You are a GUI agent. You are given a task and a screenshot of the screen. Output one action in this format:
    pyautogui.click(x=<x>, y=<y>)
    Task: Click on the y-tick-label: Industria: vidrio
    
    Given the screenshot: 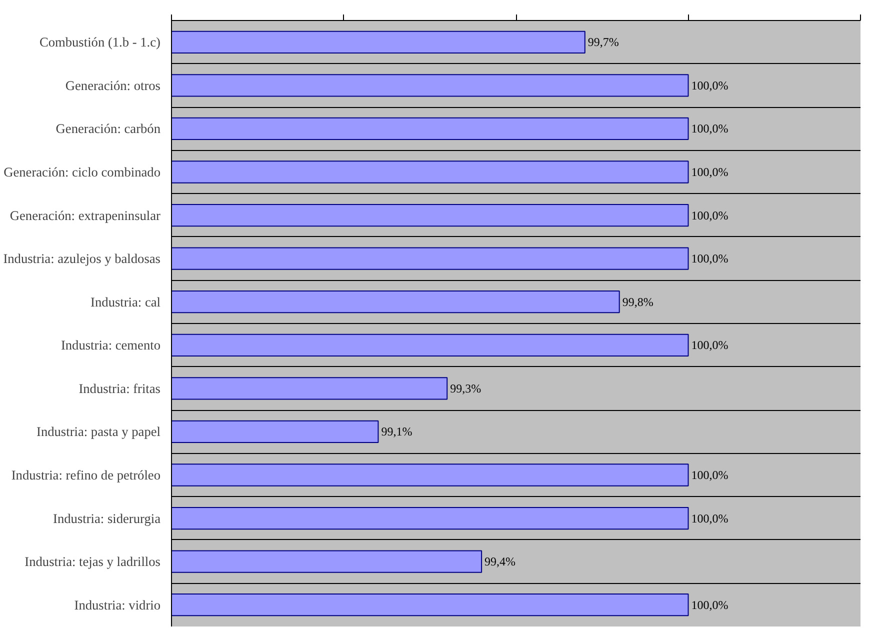 What is the action you would take?
    pyautogui.click(x=117, y=604)
    